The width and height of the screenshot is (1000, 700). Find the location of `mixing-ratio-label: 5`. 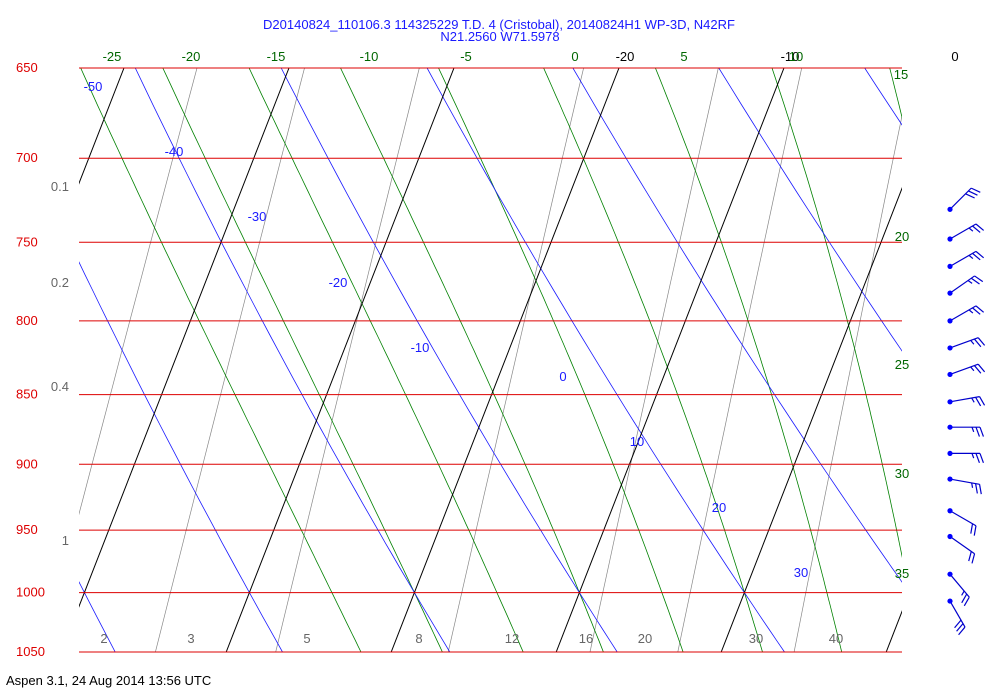

mixing-ratio-label: 5 is located at coordinates (306, 638).